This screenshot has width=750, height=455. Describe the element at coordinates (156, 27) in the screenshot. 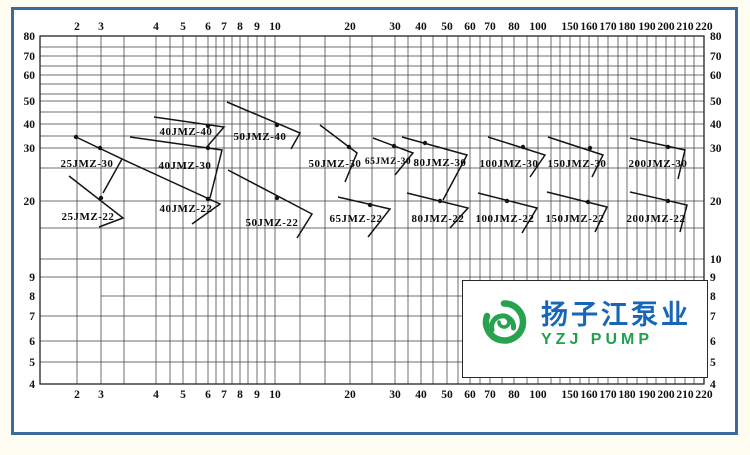

I see `x-axis-tick-label-top: 4` at that location.